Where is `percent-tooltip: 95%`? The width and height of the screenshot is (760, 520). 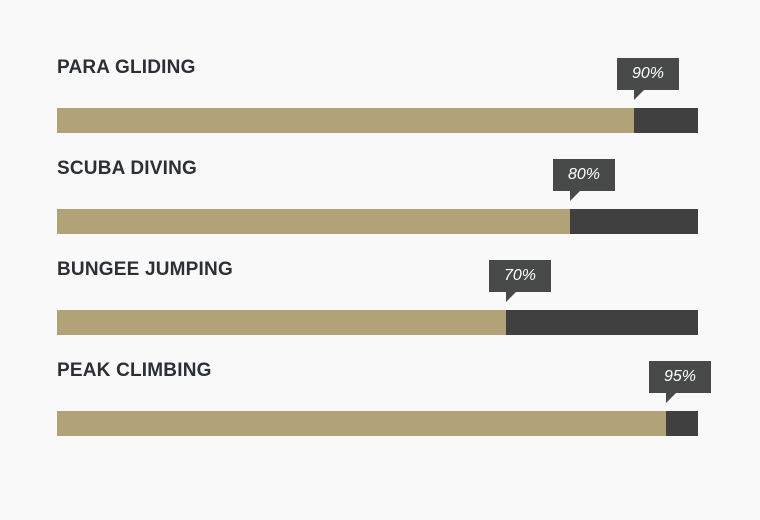
percent-tooltip: 95% is located at coordinates (680, 377).